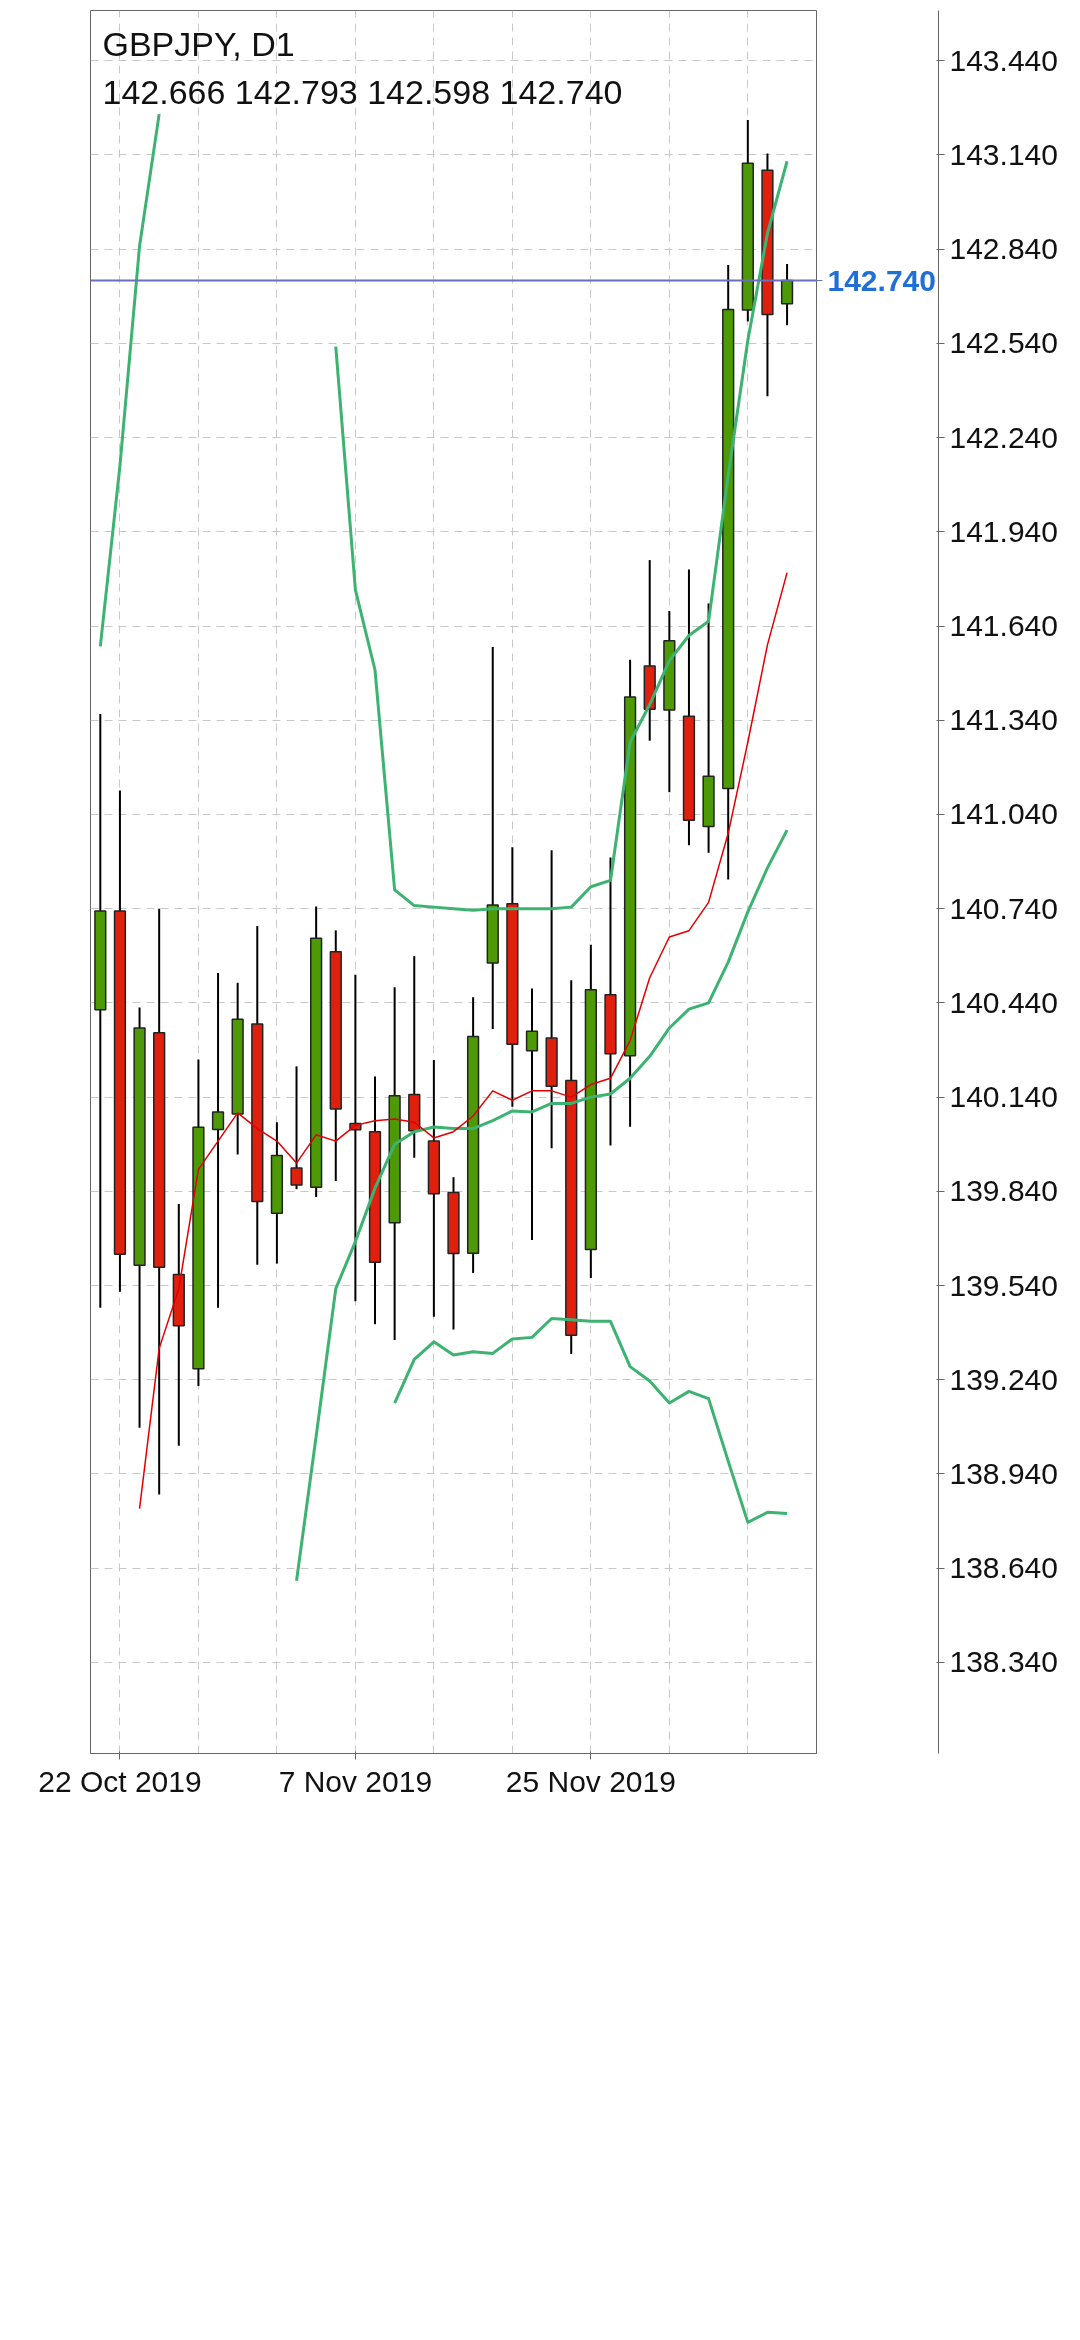 The width and height of the screenshot is (1080, 2340). Describe the element at coordinates (1003, 1285) in the screenshot. I see `y-tick-label: 139.540` at that location.